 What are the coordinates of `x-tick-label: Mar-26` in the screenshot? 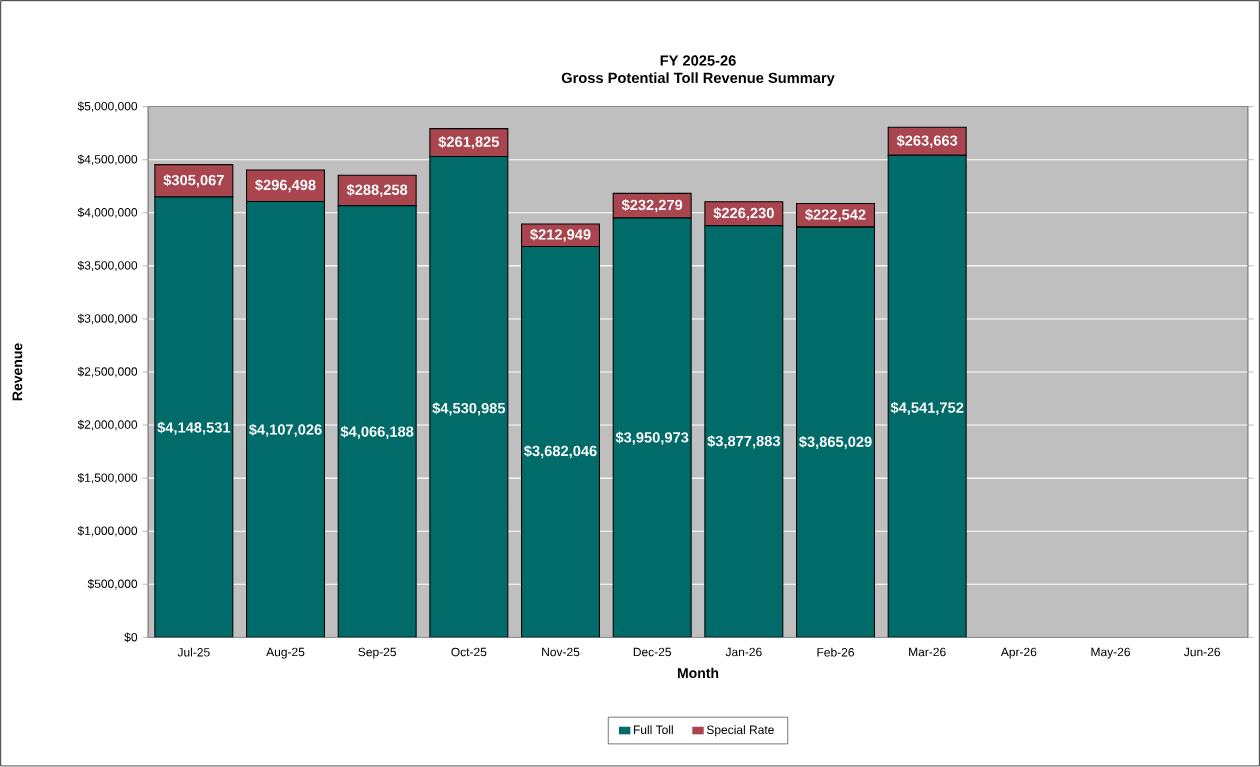 It's located at (927, 652).